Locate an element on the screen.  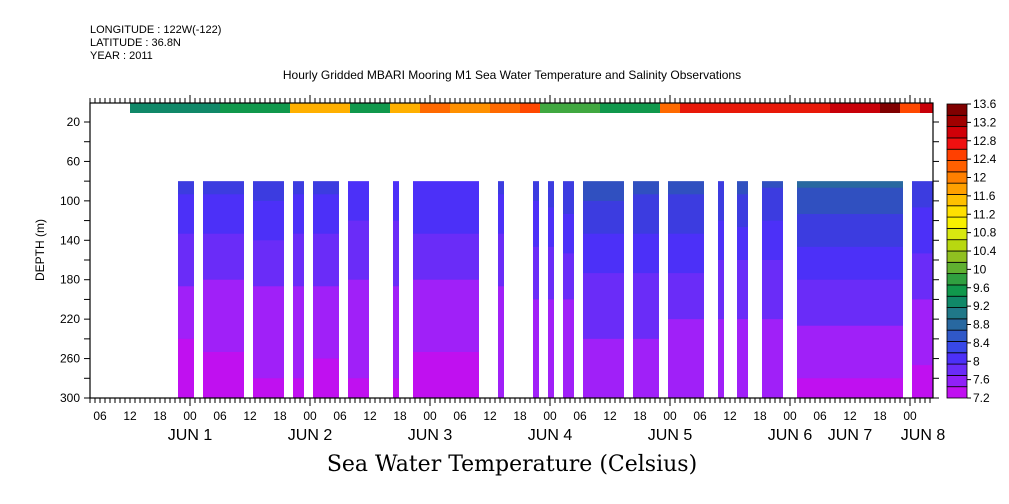
y-tick-label: 260 is located at coordinates (70, 359).